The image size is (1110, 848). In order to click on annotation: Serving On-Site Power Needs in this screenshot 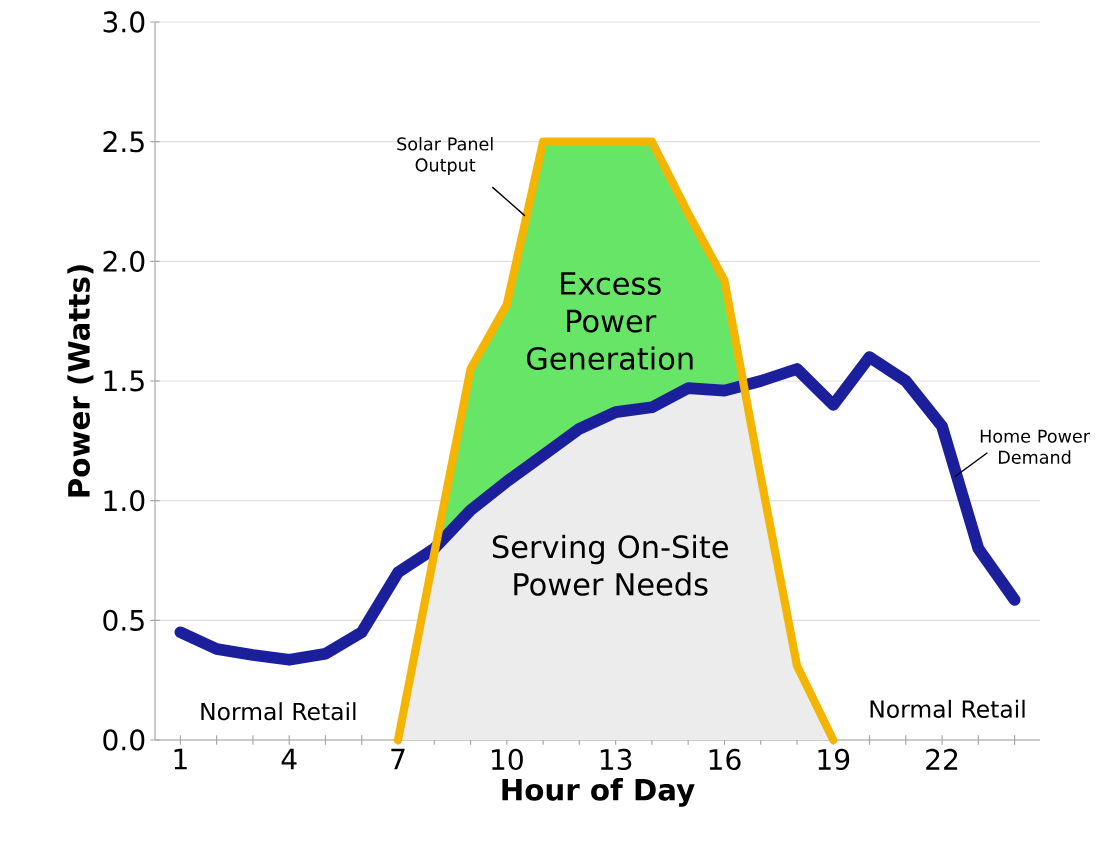, I will do `click(610, 565)`.